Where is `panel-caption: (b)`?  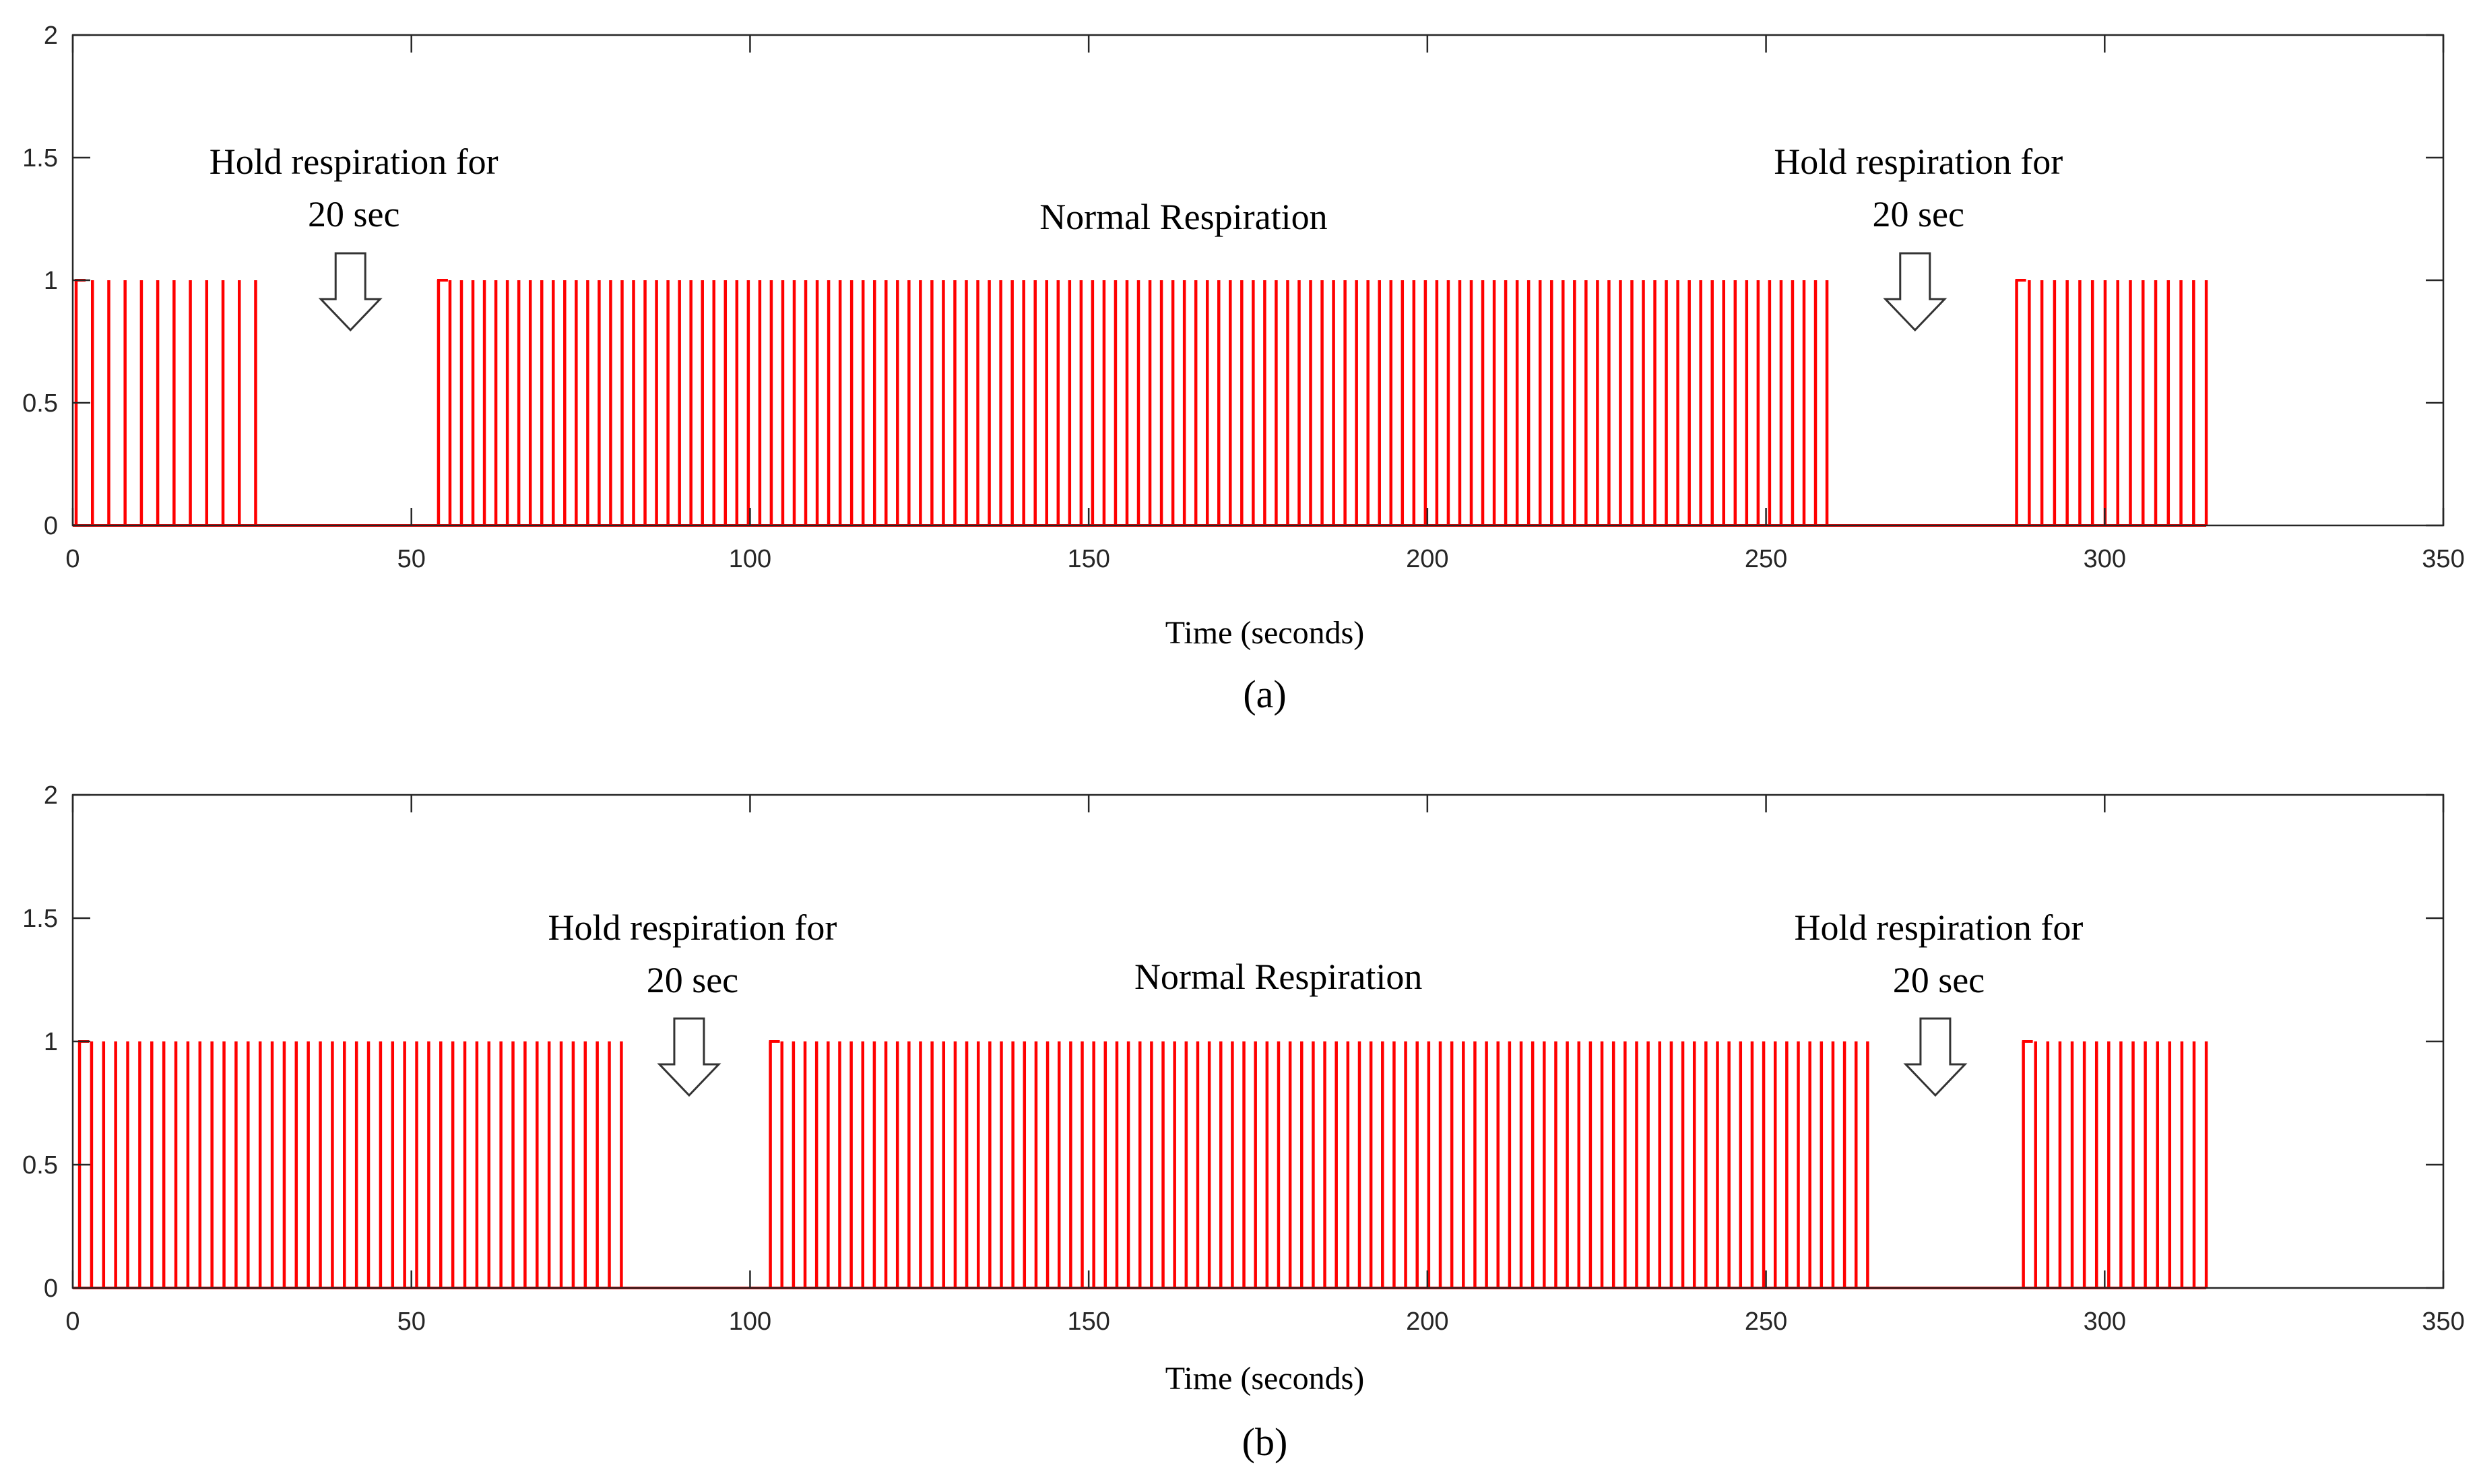
panel-caption: (b) is located at coordinates (1265, 1442).